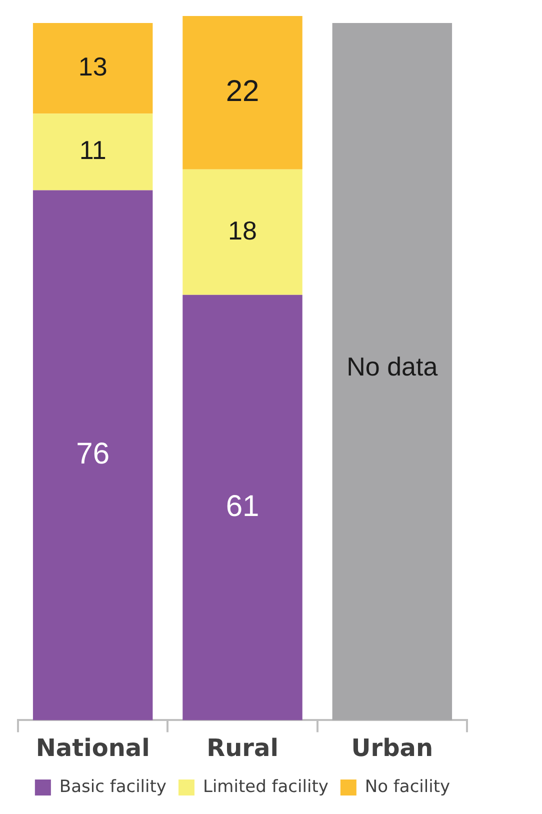  I want to click on data-label: 18, so click(242, 230).